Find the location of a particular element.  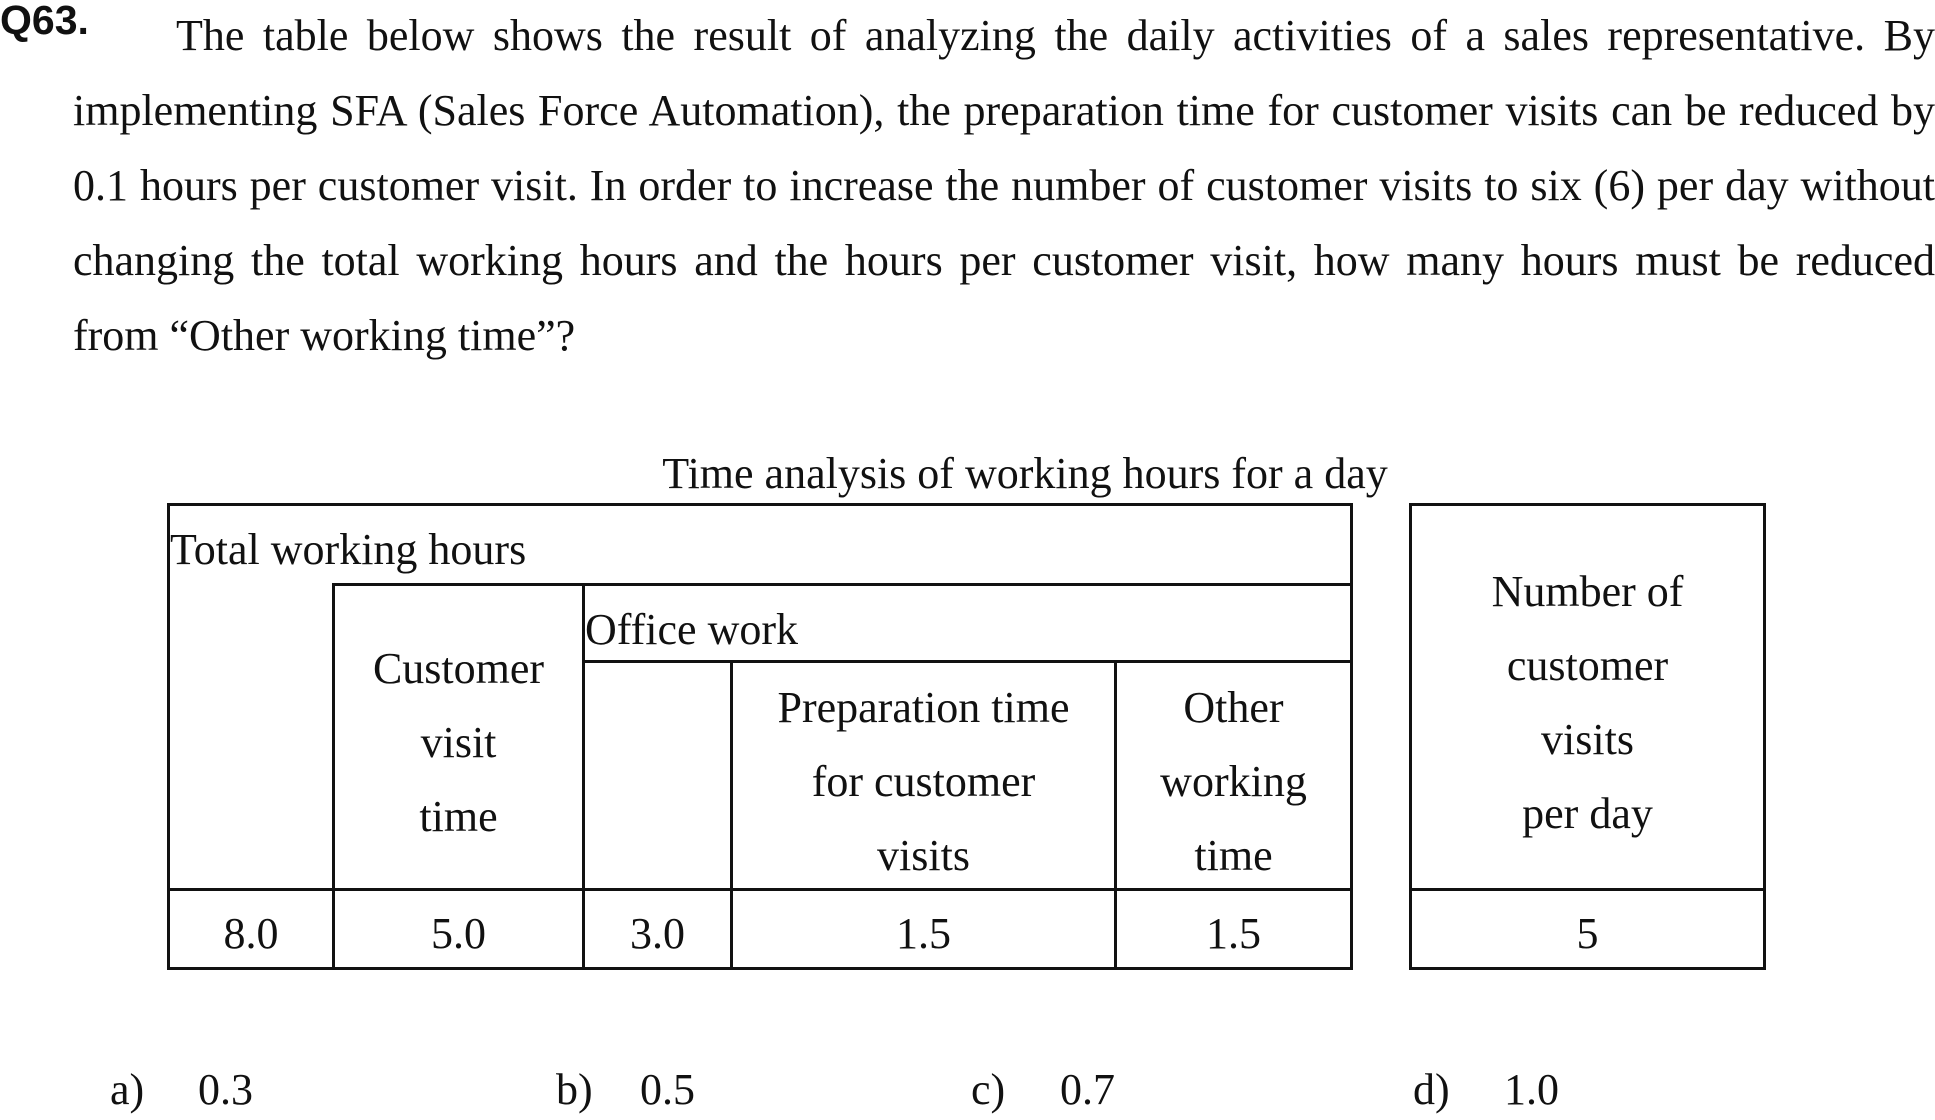

answer-value-b: 0.5 is located at coordinates (667, 1089).